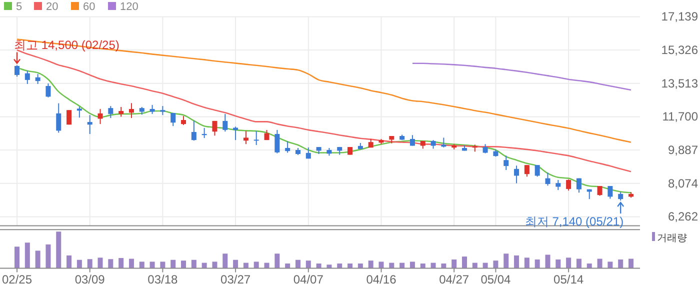 The width and height of the screenshot is (700, 289). I want to click on legend-label: 60, so click(89, 7).